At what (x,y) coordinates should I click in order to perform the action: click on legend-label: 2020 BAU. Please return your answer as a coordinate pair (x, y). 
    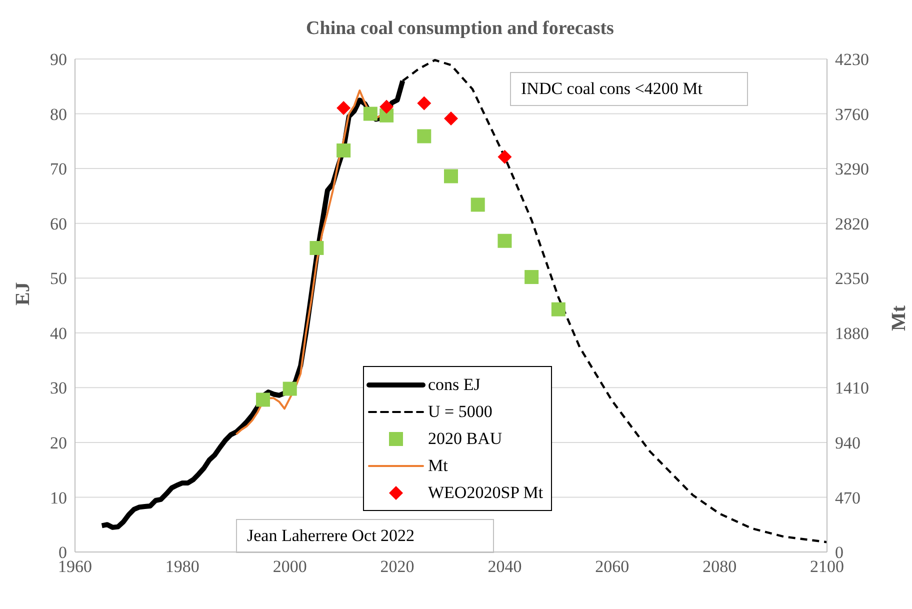
    Looking at the image, I should click on (465, 438).